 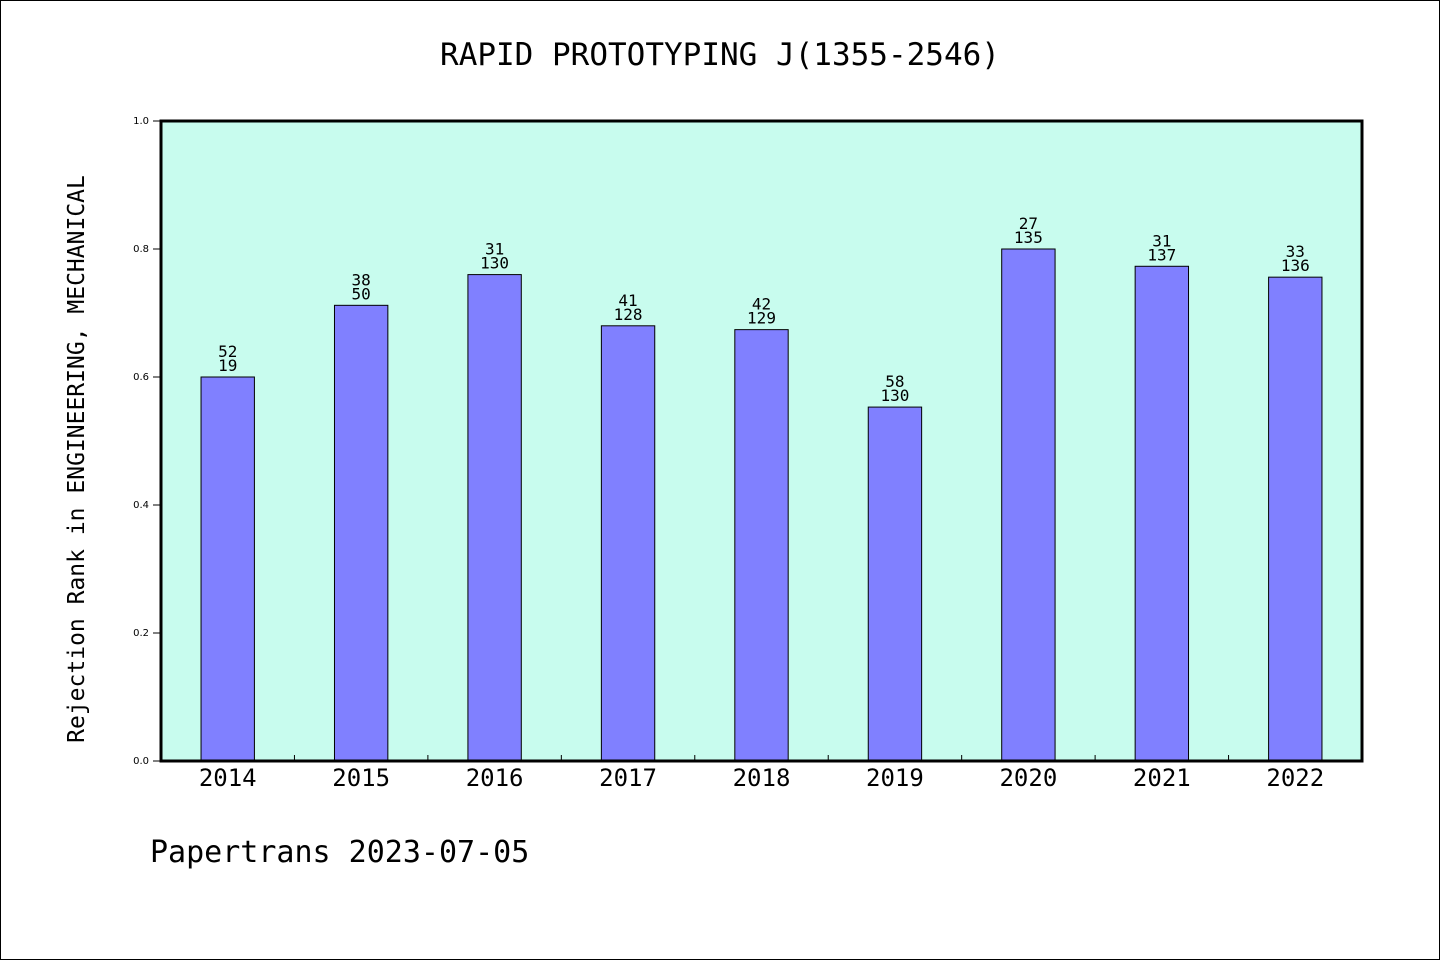 What do you see at coordinates (141, 249) in the screenshot?
I see `y-tick-label: 0.8` at bounding box center [141, 249].